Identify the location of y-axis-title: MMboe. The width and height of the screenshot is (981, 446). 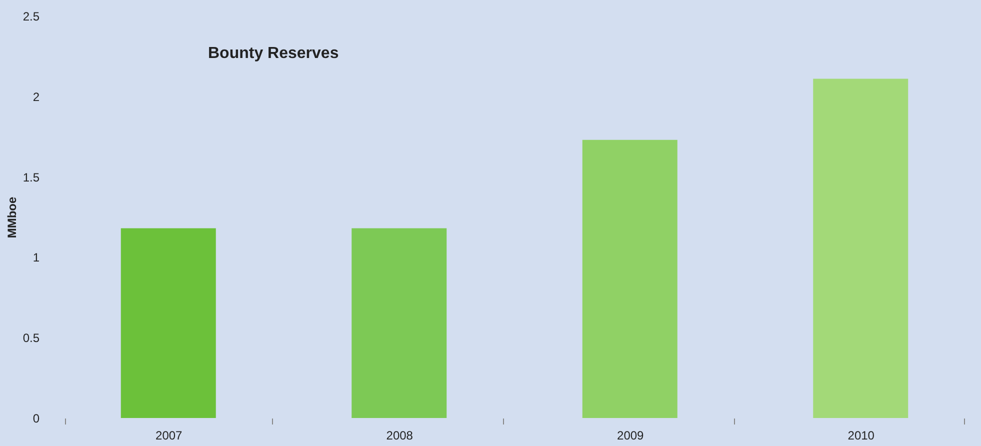
(11, 217).